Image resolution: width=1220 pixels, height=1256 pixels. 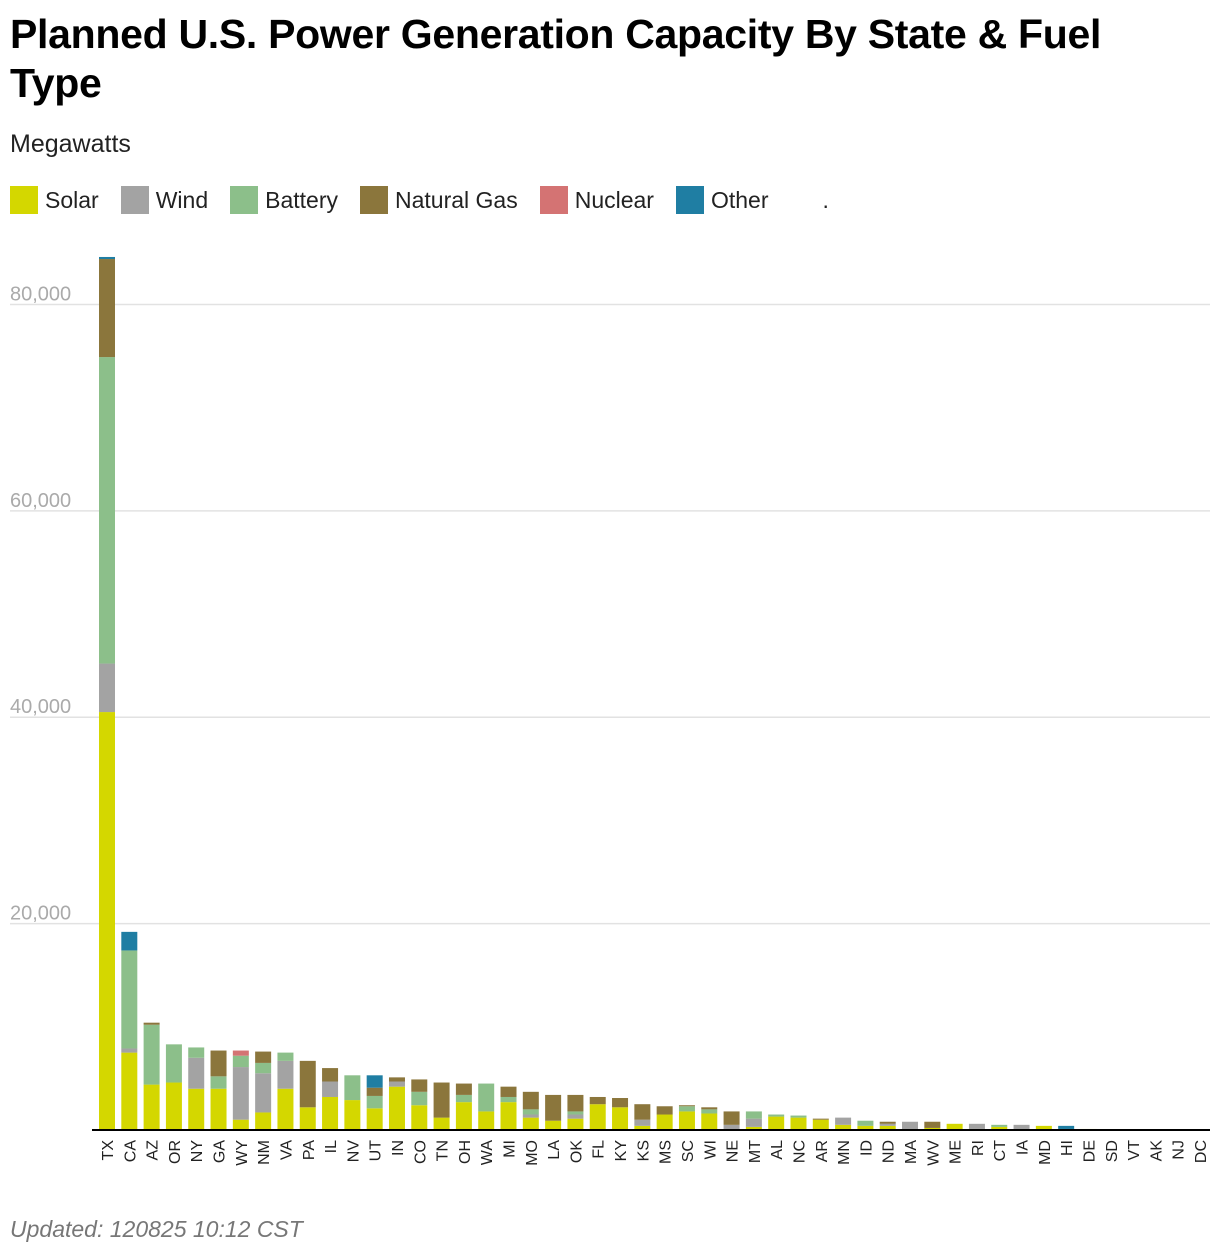 What do you see at coordinates (129, 1050) in the screenshot?
I see `bar-ca-wind` at bounding box center [129, 1050].